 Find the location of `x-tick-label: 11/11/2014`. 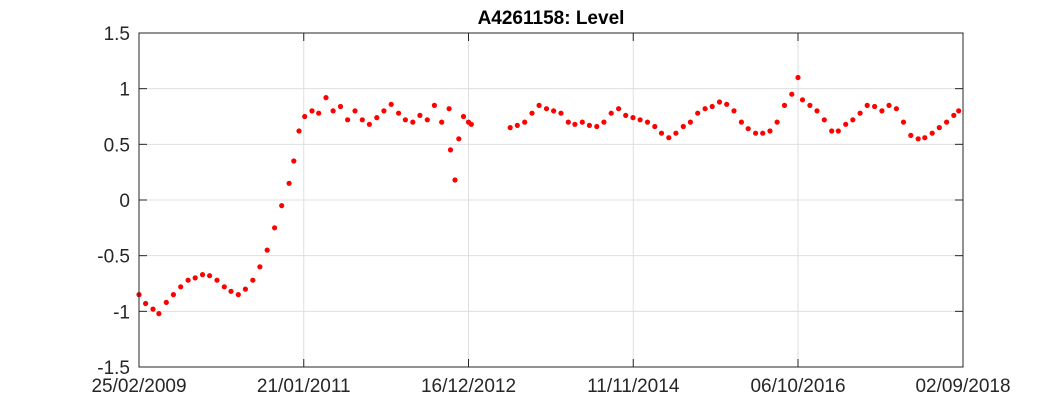

x-tick-label: 11/11/2014 is located at coordinates (633, 386).